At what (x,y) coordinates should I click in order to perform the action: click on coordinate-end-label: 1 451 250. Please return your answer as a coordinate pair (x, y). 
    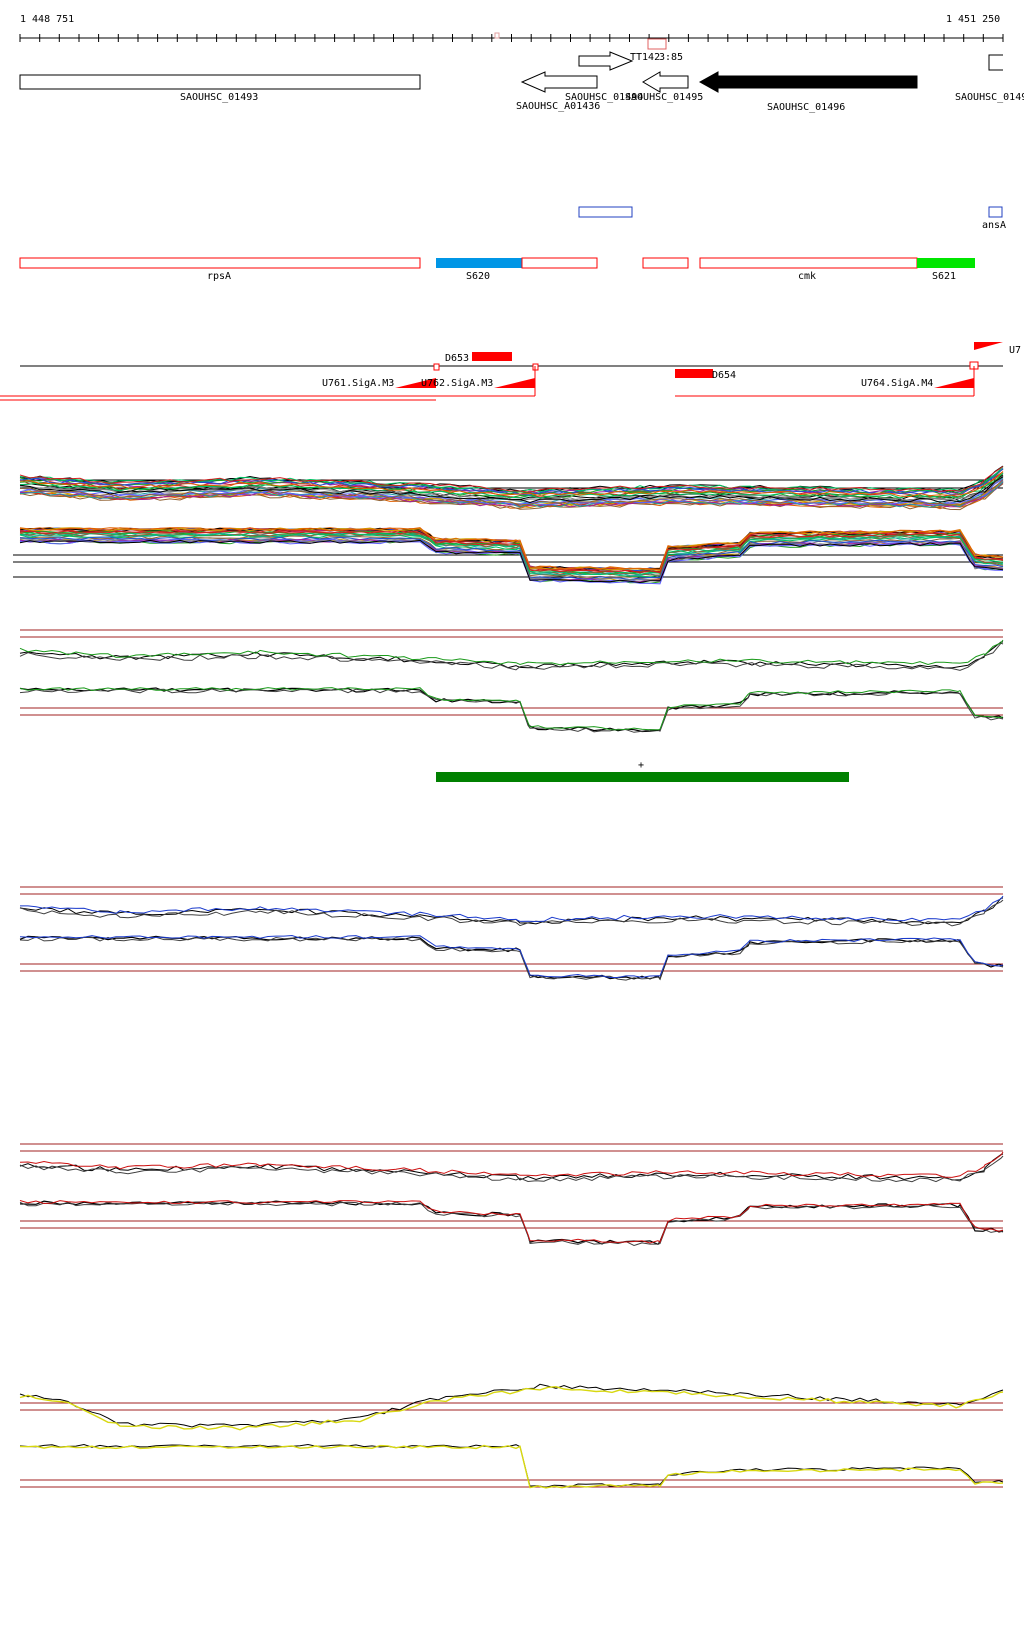
    Looking at the image, I should click on (973, 19).